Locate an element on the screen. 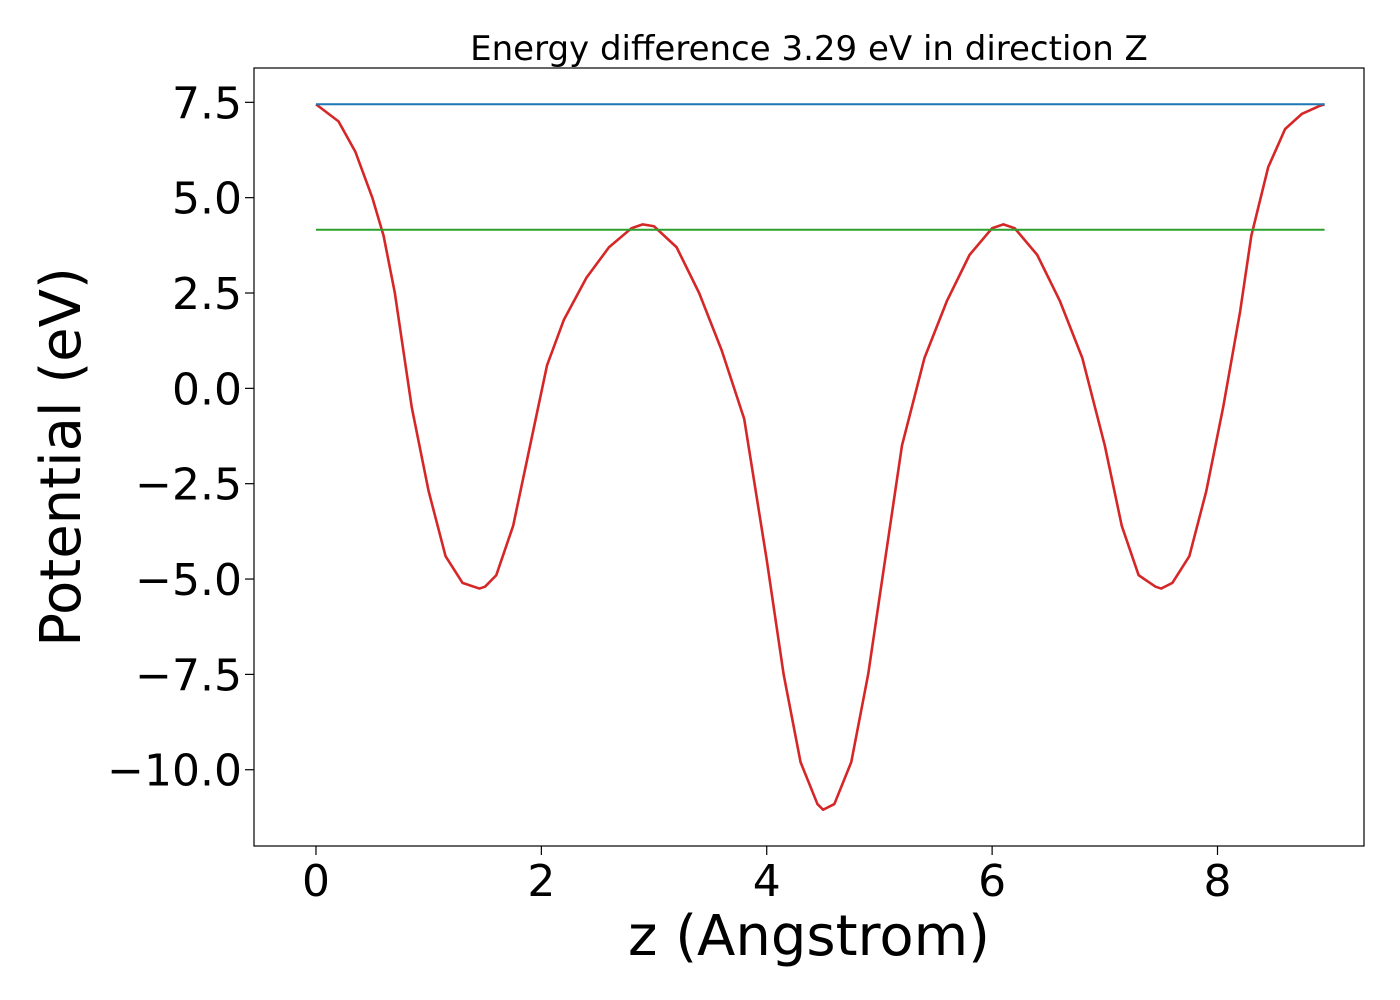 The width and height of the screenshot is (1400, 1000). y-tick-label: 0.0 is located at coordinates (207, 389).